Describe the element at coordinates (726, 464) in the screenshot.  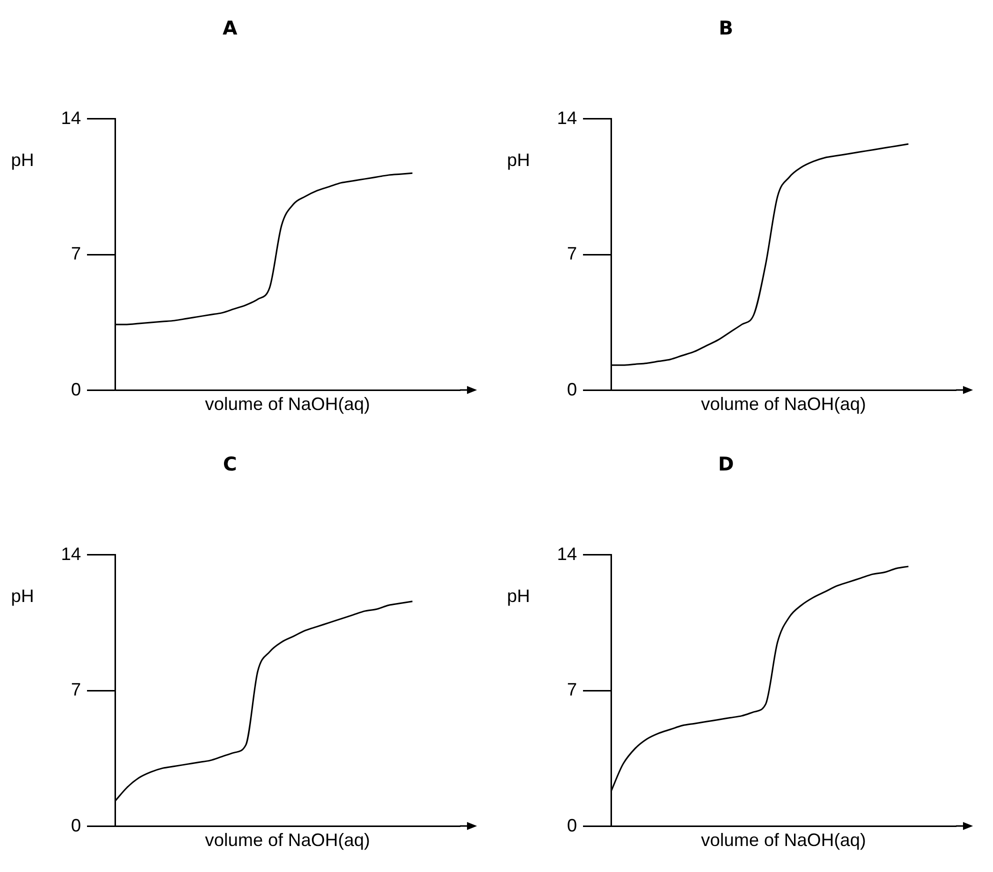
I see `chart-title: D` at that location.